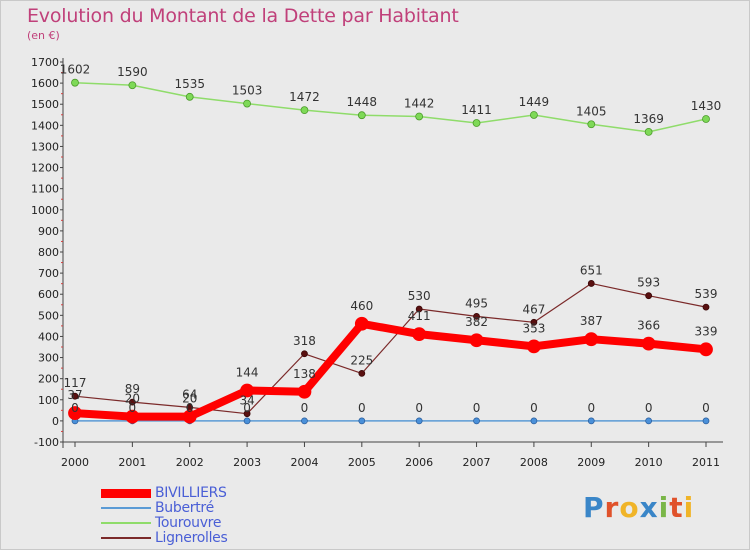  Describe the element at coordinates (419, 296) in the screenshot. I see `data-label: 530` at that location.